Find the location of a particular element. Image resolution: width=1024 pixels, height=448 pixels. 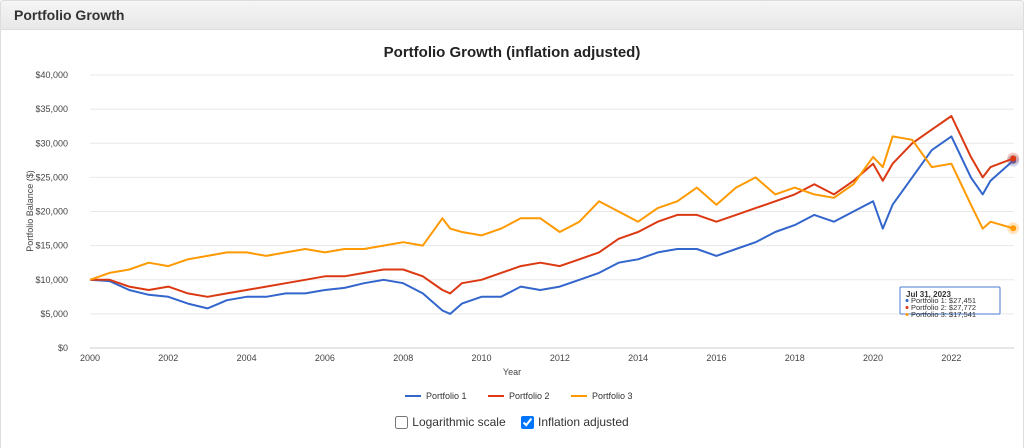

tooltip-line: Portfolio 3: $17,541 is located at coordinates (943, 314).